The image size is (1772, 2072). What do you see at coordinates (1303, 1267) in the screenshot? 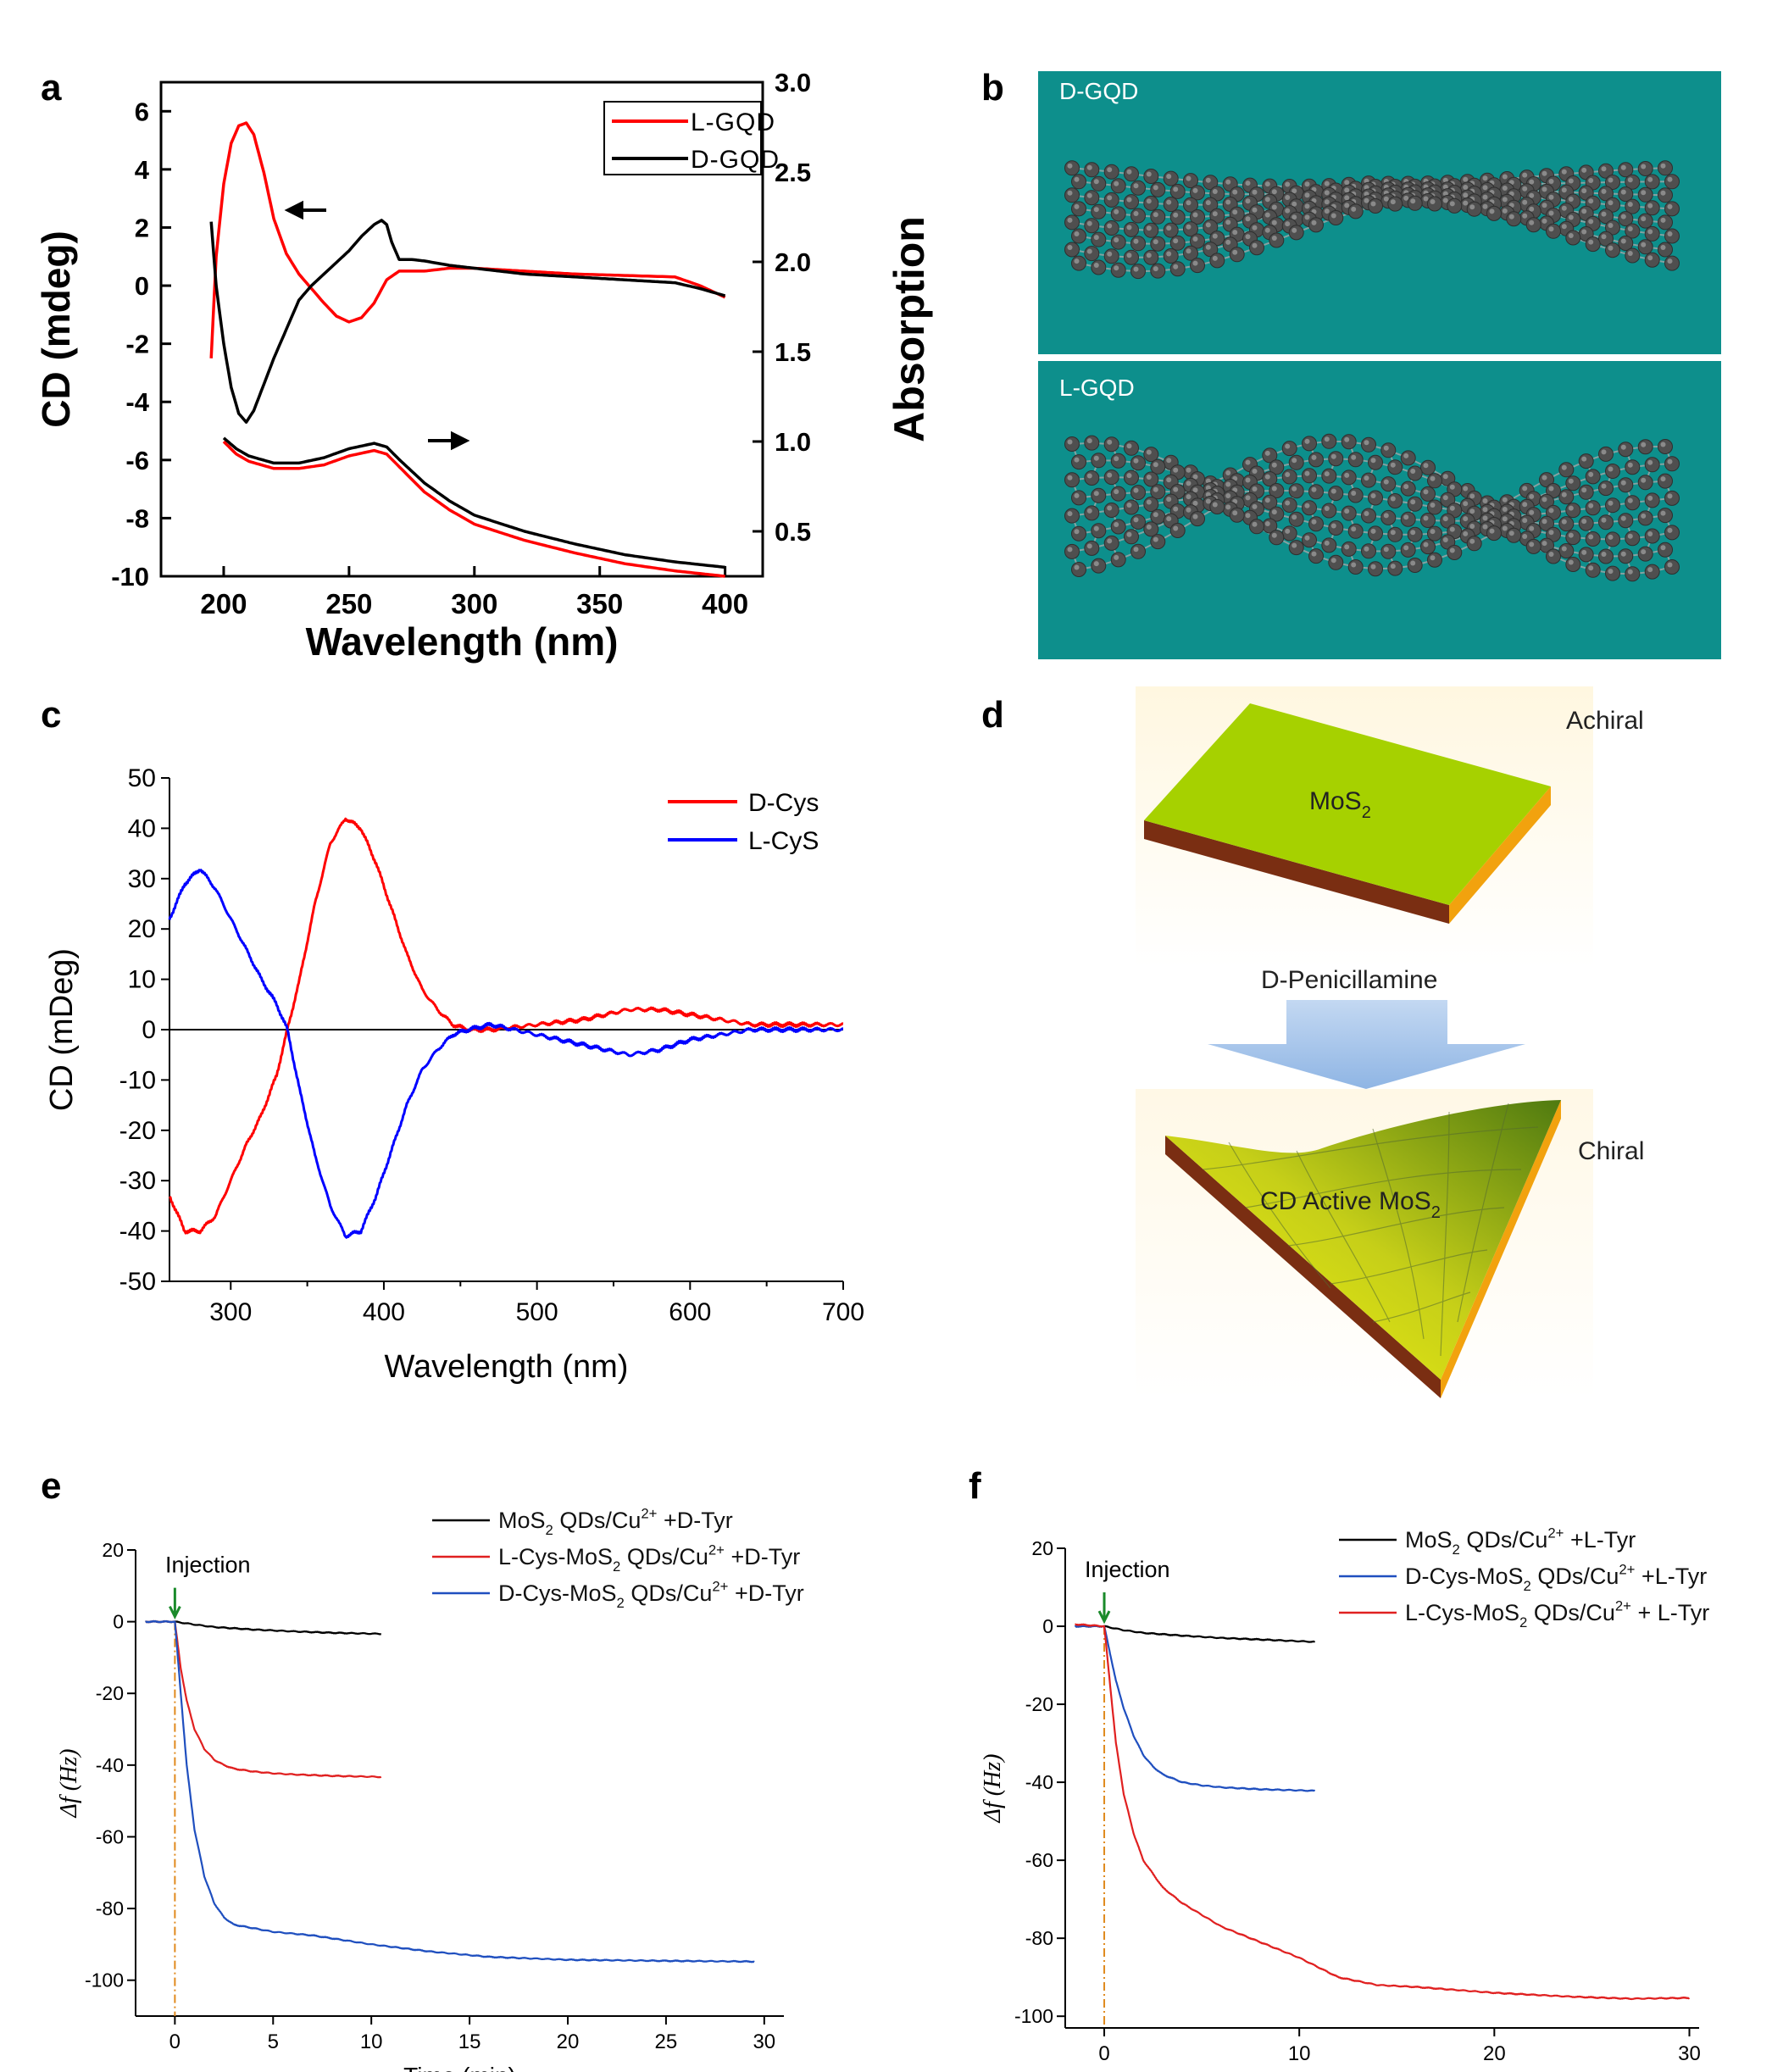
I see `chiral-front-face` at bounding box center [1303, 1267].